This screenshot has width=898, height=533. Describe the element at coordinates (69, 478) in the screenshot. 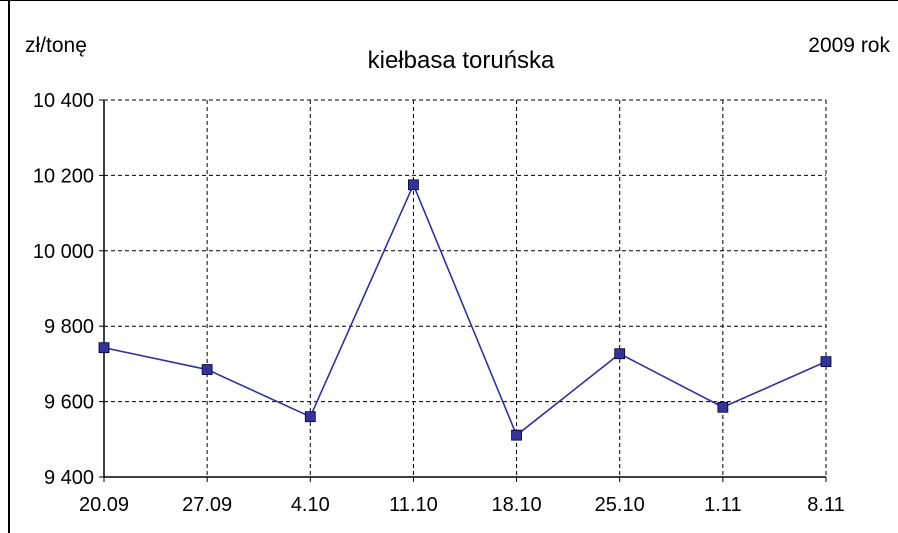

I see `y-tick-label: 9 400` at that location.